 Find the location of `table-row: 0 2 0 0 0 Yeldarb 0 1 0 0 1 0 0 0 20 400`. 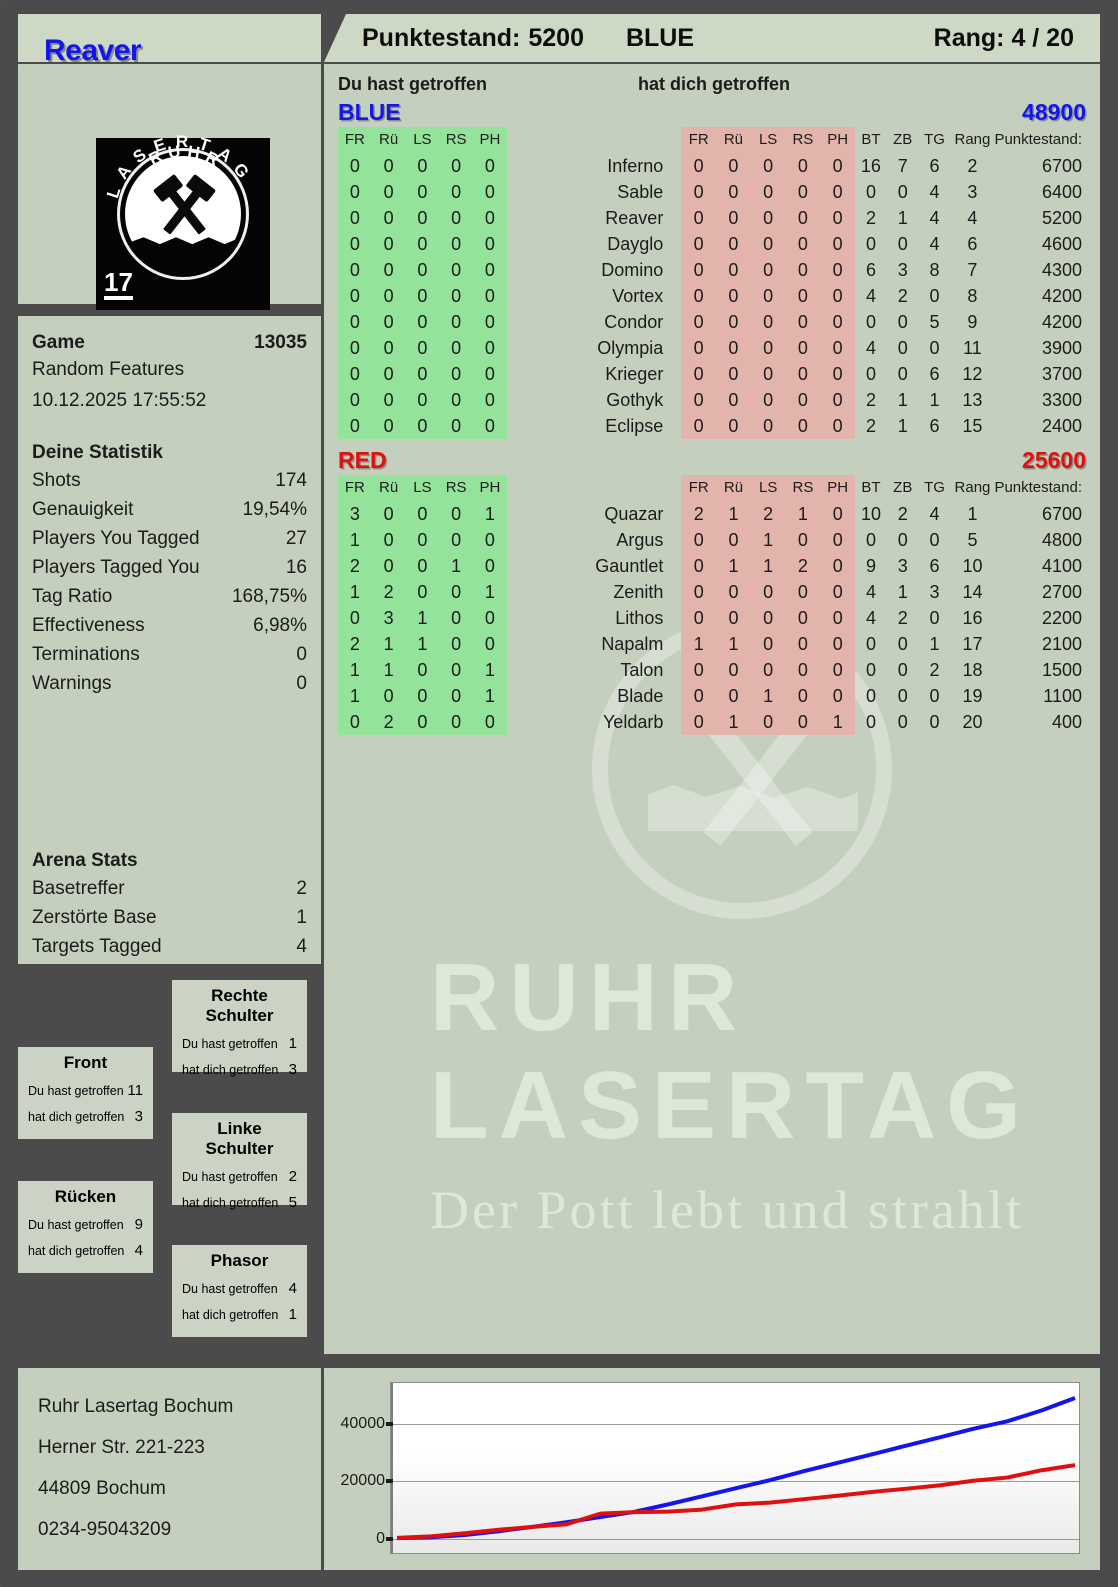

table-row: 0 2 0 0 0 Yeldarb 0 1 0 0 1 0 0 0 20 400 is located at coordinates (712, 722).